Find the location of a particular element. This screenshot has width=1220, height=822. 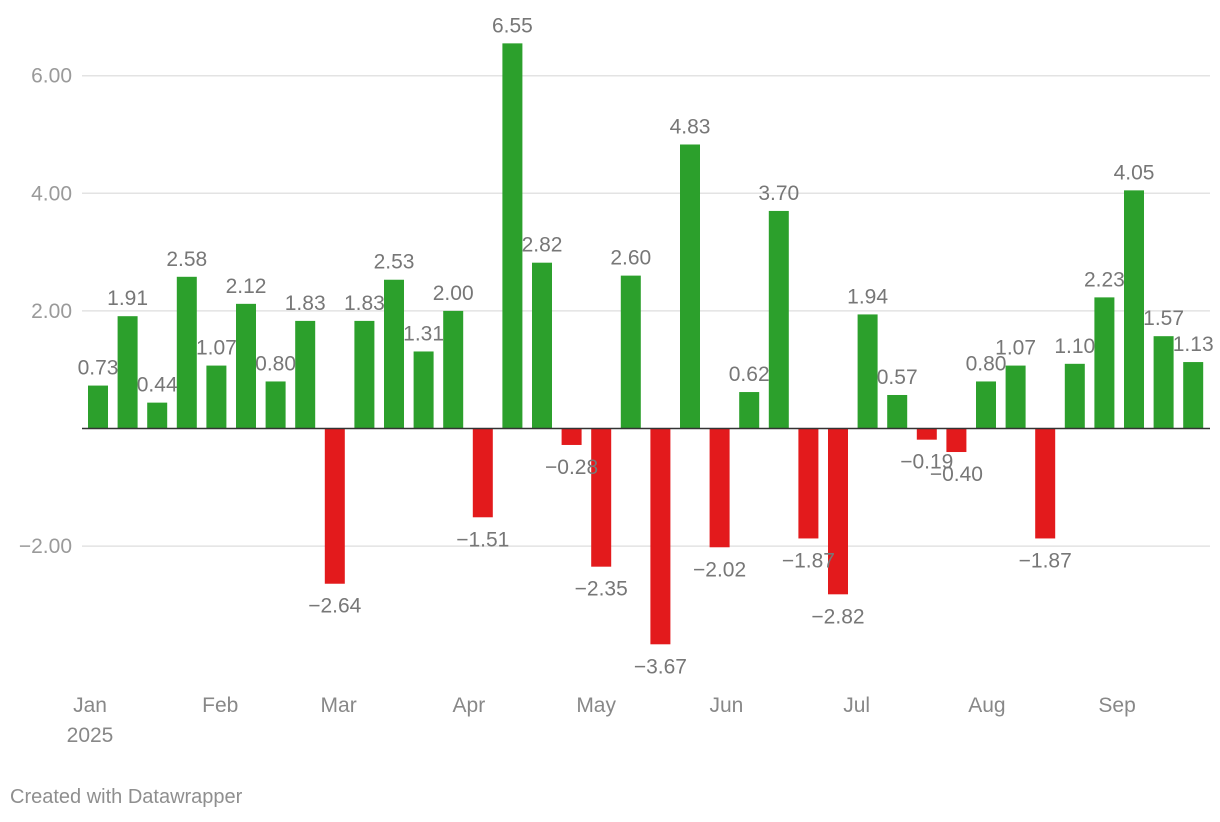

y-tick-label: 6.00 is located at coordinates (51, 76).